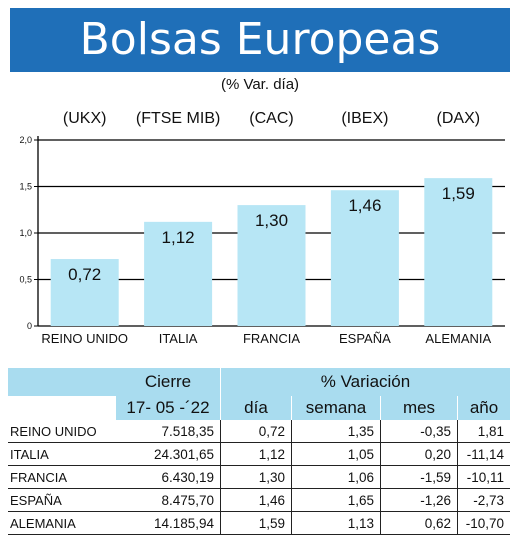 The image size is (520, 547). Describe the element at coordinates (84, 338) in the screenshot. I see `category-label: REINO UNIDO` at that location.